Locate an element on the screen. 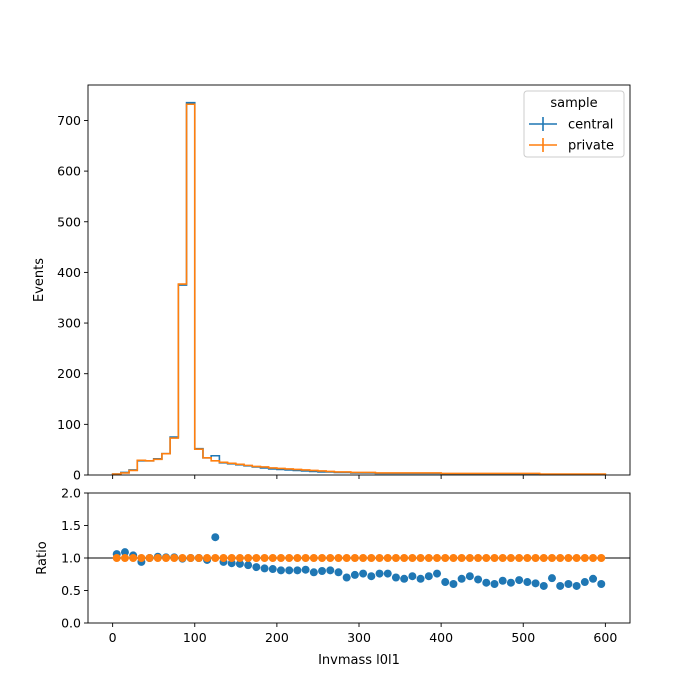  top-y-tick-label: 600 is located at coordinates (69, 171).